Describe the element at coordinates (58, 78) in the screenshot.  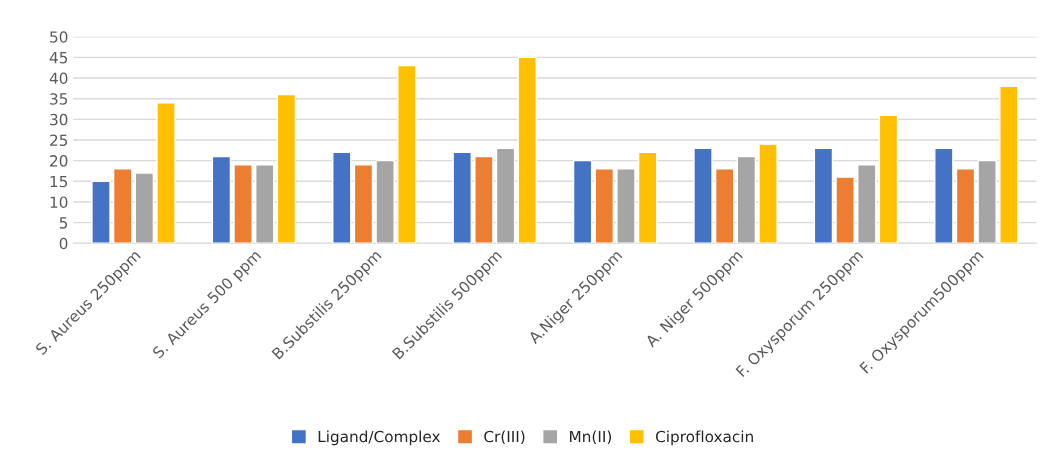
I see `y-tick-label: 40` at that location.